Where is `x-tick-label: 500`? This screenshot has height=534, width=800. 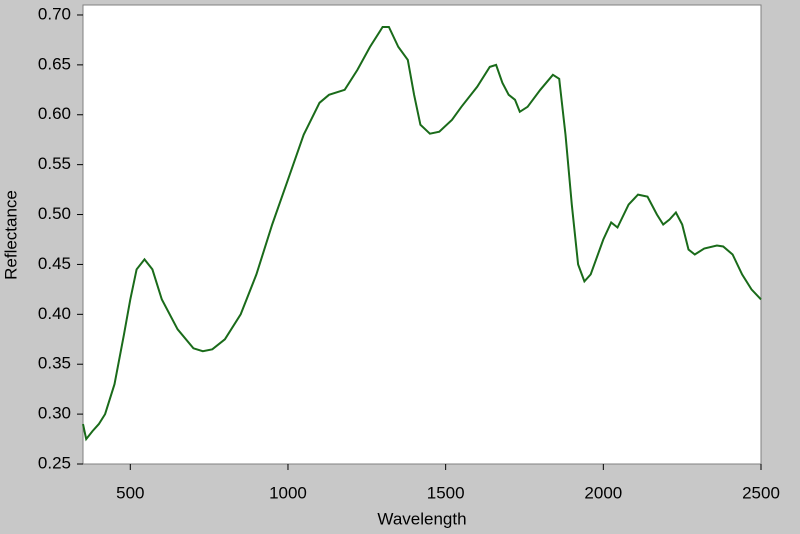
x-tick-label: 500 is located at coordinates (130, 492).